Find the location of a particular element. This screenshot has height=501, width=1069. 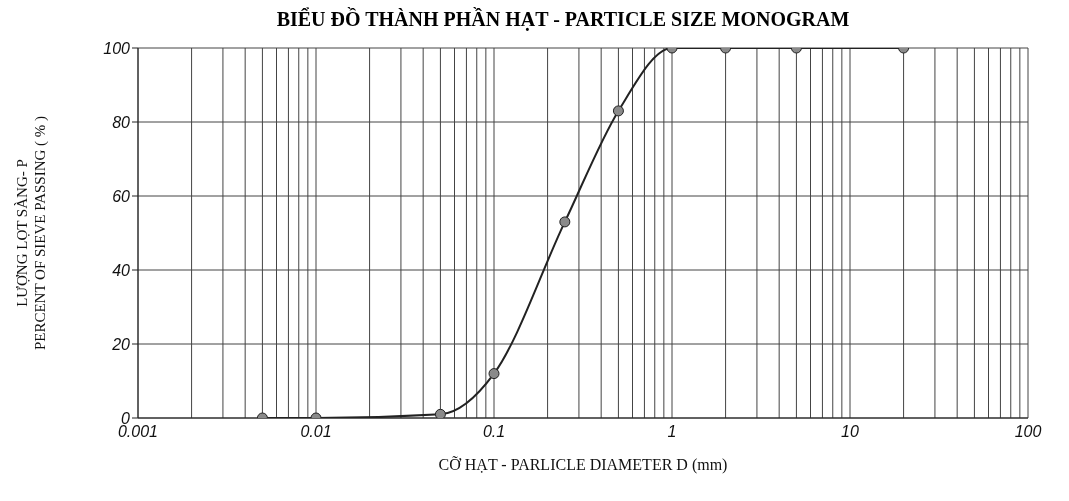

x-tick-label: 1 is located at coordinates (672, 432).